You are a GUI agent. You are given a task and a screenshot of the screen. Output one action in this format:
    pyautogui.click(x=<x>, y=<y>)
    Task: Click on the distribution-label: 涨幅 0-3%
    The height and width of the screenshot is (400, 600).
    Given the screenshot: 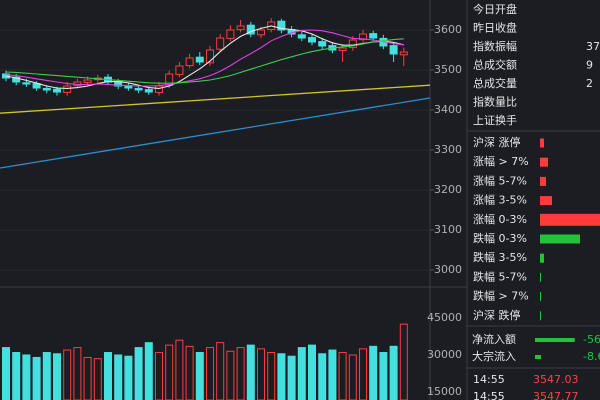 What is the action you would take?
    pyautogui.click(x=500, y=219)
    